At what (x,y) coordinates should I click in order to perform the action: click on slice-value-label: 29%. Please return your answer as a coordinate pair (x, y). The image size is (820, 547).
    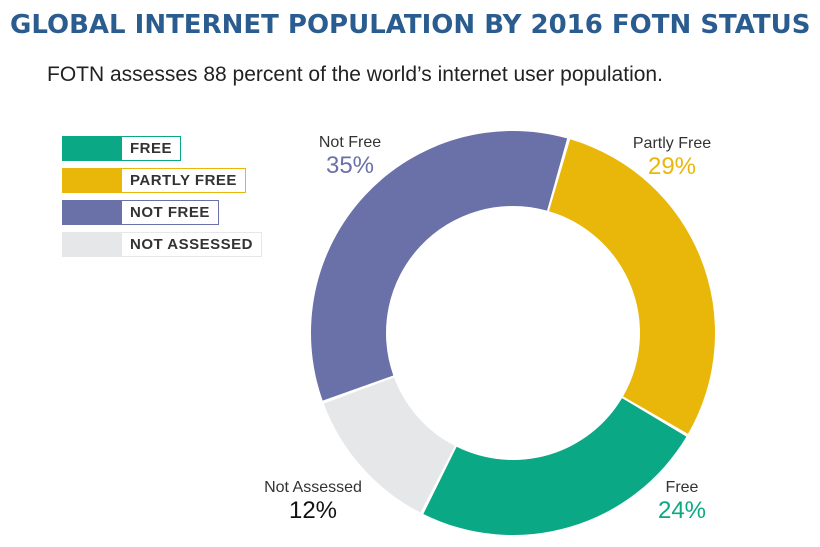
    Looking at the image, I should click on (672, 166).